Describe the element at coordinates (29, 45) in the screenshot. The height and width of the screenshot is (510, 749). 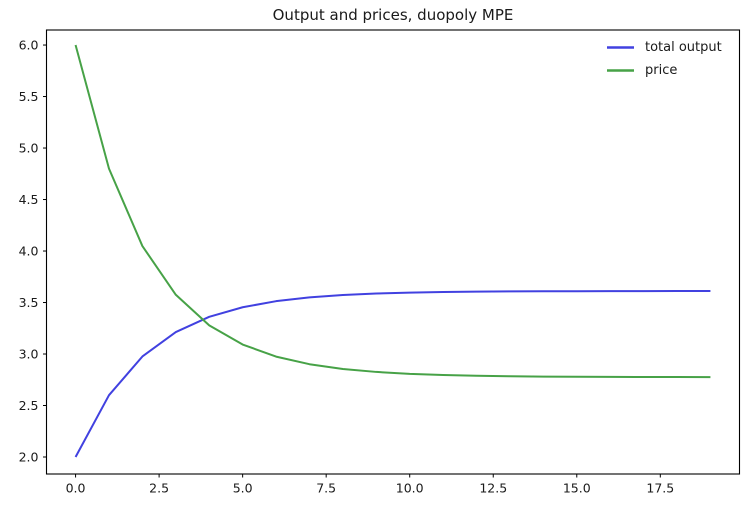
I see `y-tick-label: 6.0` at that location.